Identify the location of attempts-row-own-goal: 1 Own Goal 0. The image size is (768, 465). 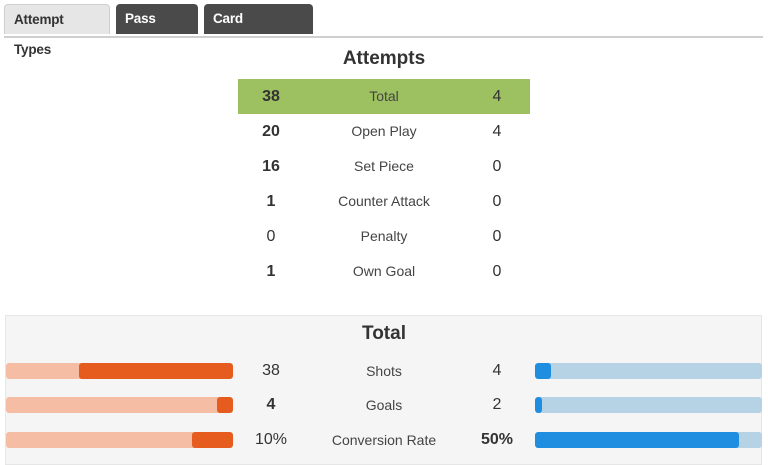
(384, 271).